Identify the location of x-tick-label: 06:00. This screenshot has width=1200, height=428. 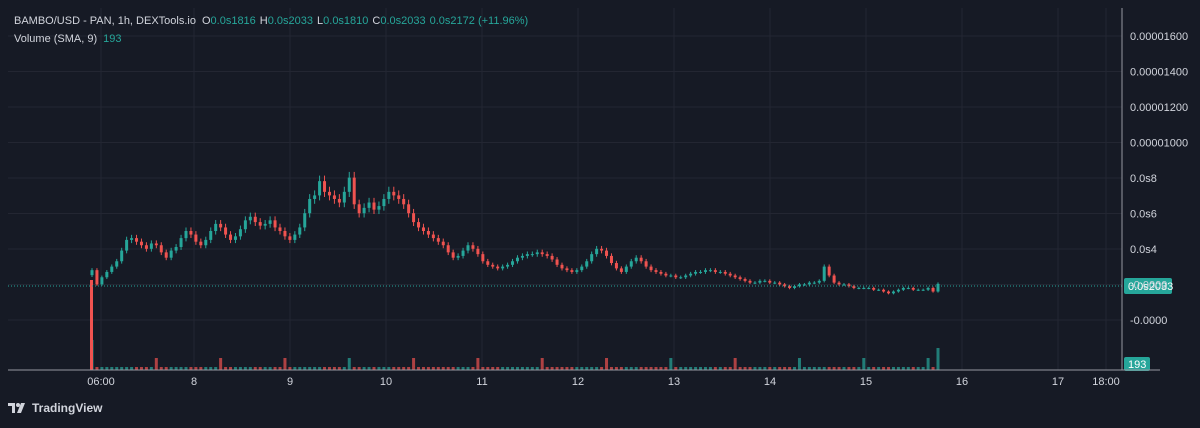
(101, 382).